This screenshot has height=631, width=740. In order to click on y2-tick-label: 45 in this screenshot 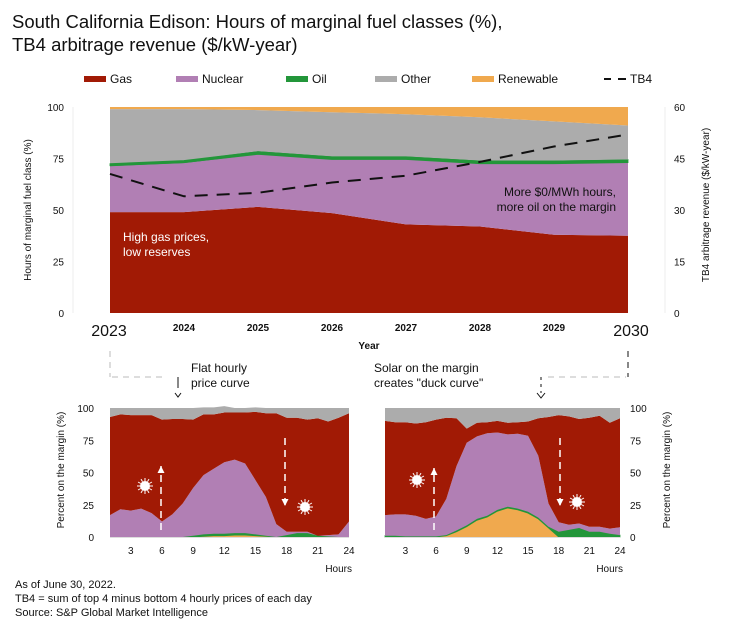, I will do `click(680, 160)`.